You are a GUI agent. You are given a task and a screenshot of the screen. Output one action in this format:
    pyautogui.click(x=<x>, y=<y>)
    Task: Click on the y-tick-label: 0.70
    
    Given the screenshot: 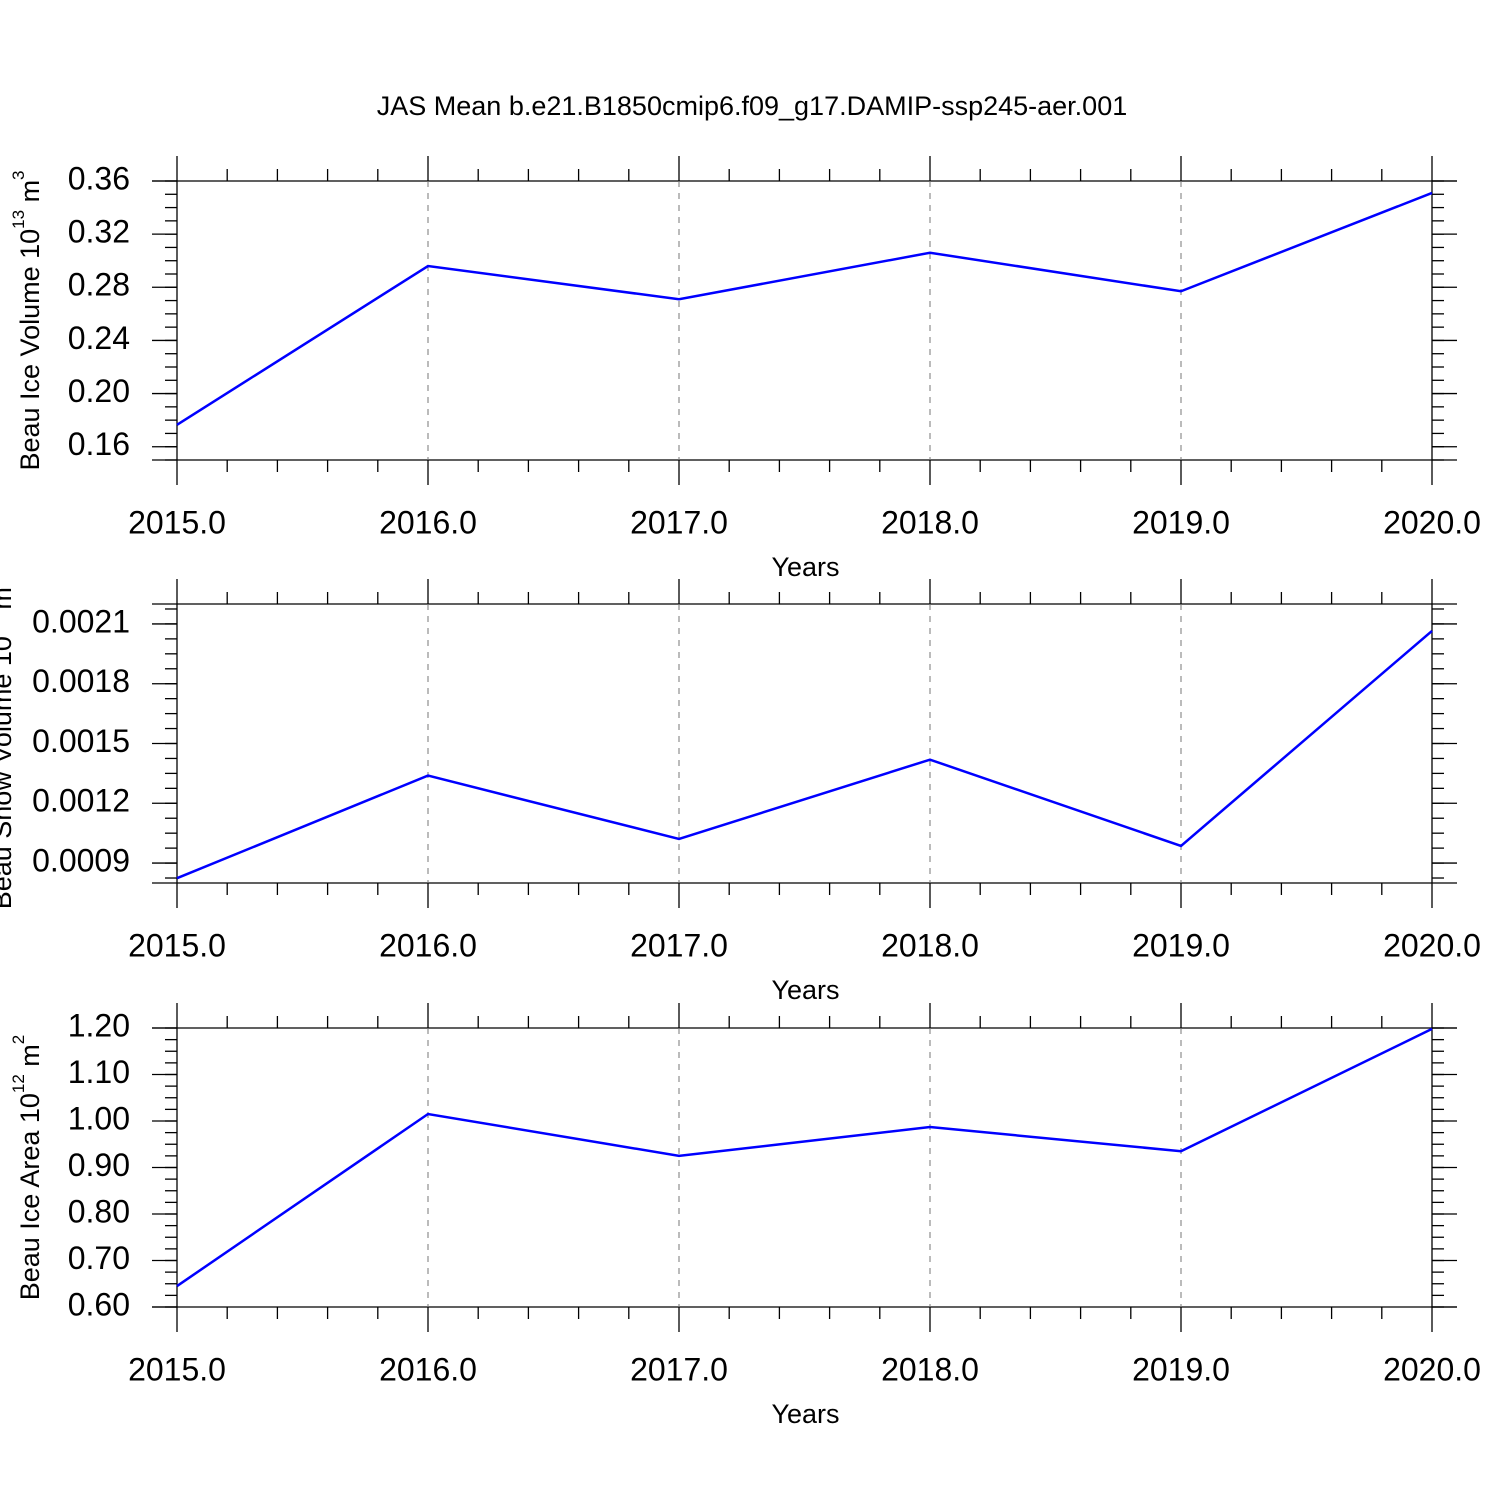 What is the action you would take?
    pyautogui.click(x=99, y=1258)
    